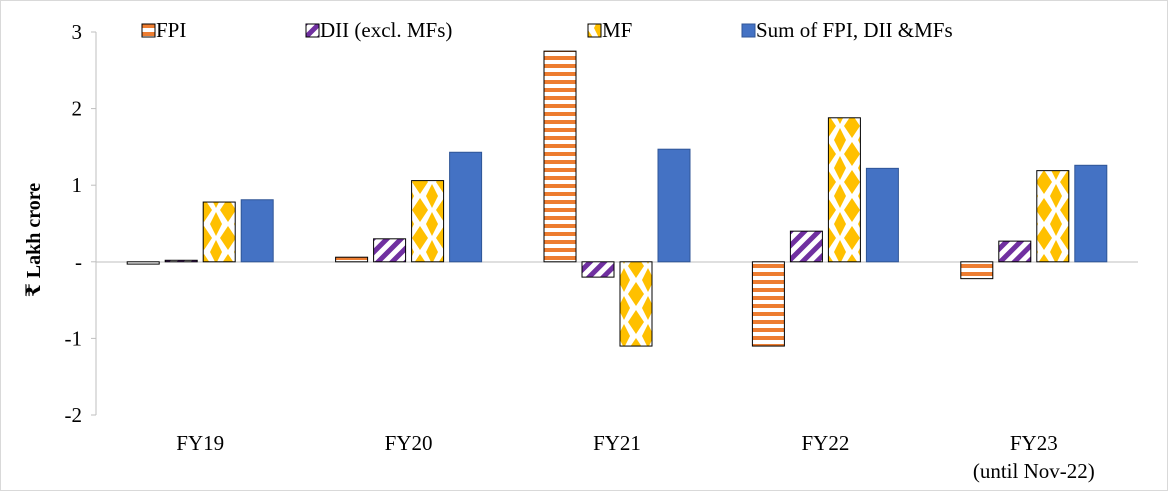 The image size is (1168, 496). What do you see at coordinates (1034, 443) in the screenshot?
I see `x-tick-label: FY23` at bounding box center [1034, 443].